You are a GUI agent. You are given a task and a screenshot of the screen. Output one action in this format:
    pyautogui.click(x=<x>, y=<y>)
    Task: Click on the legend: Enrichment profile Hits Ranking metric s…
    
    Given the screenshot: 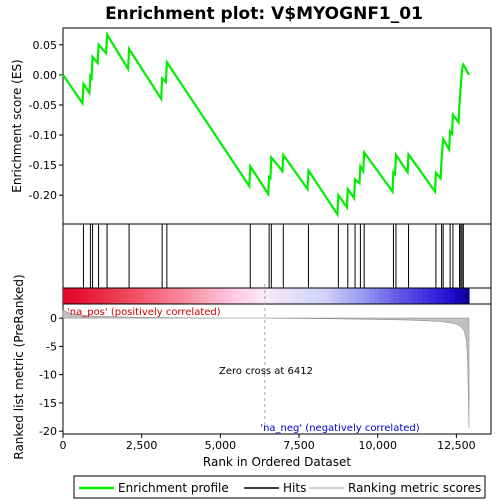 What is the action you would take?
    pyautogui.click(x=279, y=487)
    